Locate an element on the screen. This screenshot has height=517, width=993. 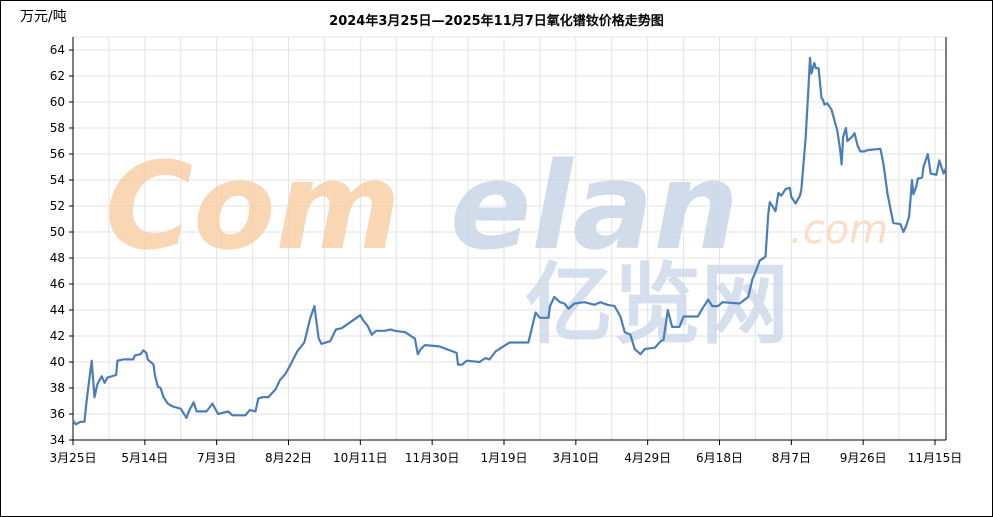
x-tick-label: 1月19日 is located at coordinates (504, 458).